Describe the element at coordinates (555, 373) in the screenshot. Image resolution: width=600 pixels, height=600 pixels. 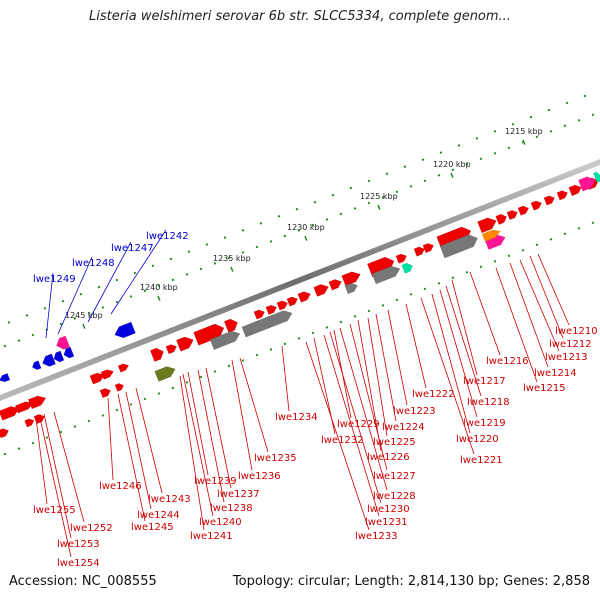
I see `forward-gene-label: lwe1214` at that location.